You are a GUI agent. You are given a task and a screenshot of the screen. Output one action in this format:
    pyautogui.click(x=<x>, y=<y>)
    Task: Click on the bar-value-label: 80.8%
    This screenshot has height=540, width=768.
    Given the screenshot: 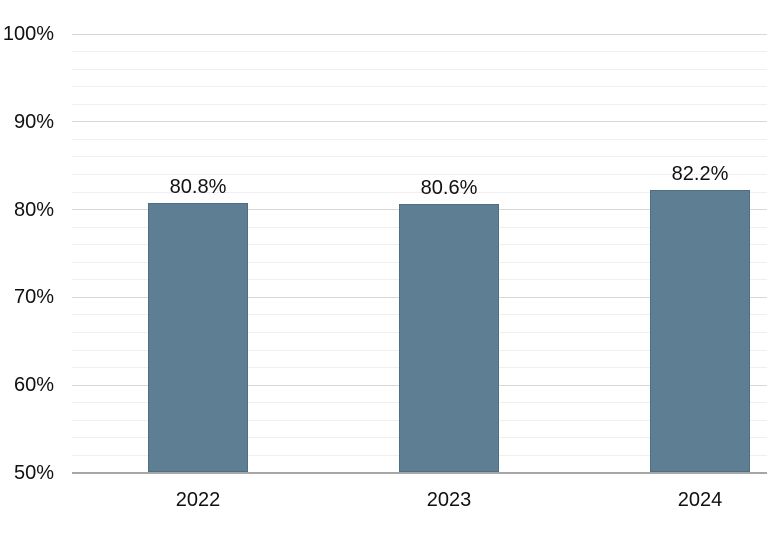 What is the action you would take?
    pyautogui.click(x=198, y=186)
    